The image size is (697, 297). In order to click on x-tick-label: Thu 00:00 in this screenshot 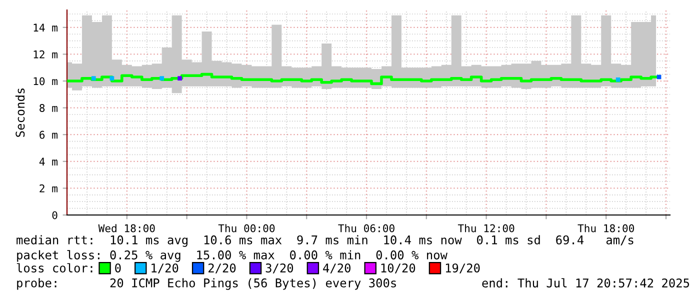, I will do `click(246, 228)`.